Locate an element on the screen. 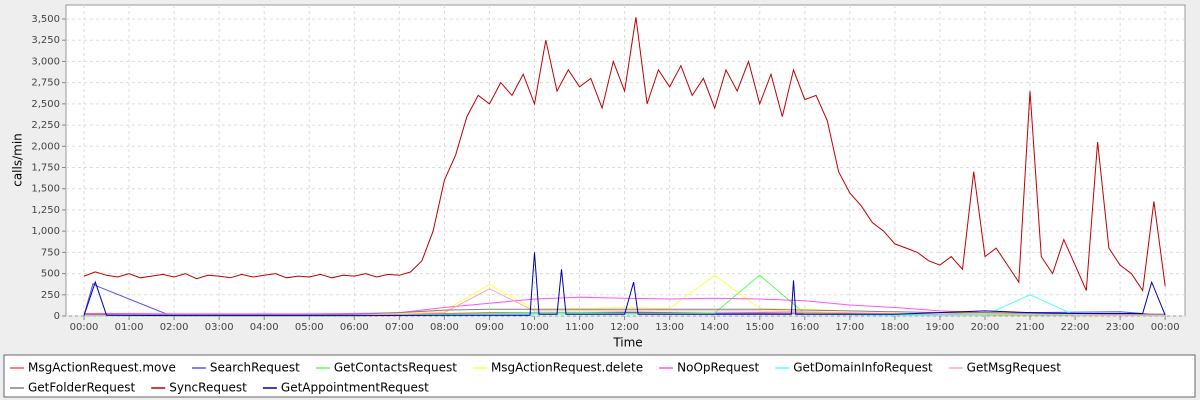 This screenshot has width=1200, height=400. y-tick-label: 1,250 is located at coordinates (45, 210).